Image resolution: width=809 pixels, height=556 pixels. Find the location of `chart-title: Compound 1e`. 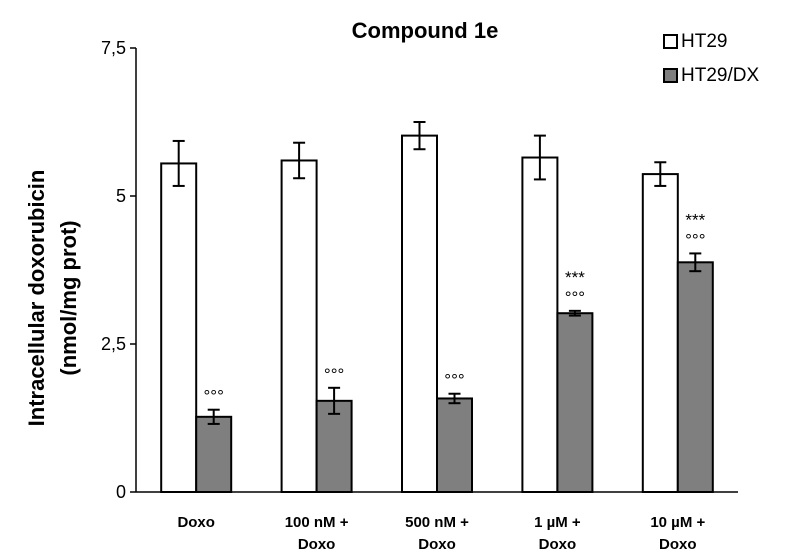

chart-title: Compound 1e is located at coordinates (425, 30).